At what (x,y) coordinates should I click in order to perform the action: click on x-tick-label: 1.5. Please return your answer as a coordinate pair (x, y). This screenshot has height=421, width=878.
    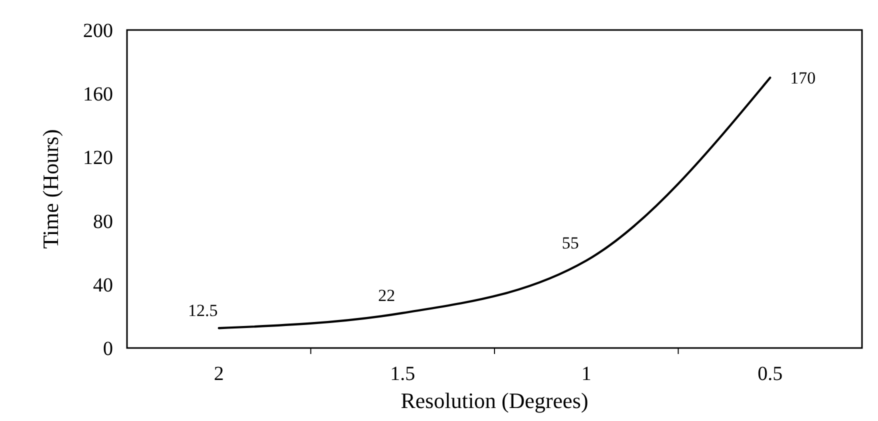
    Looking at the image, I should click on (403, 374).